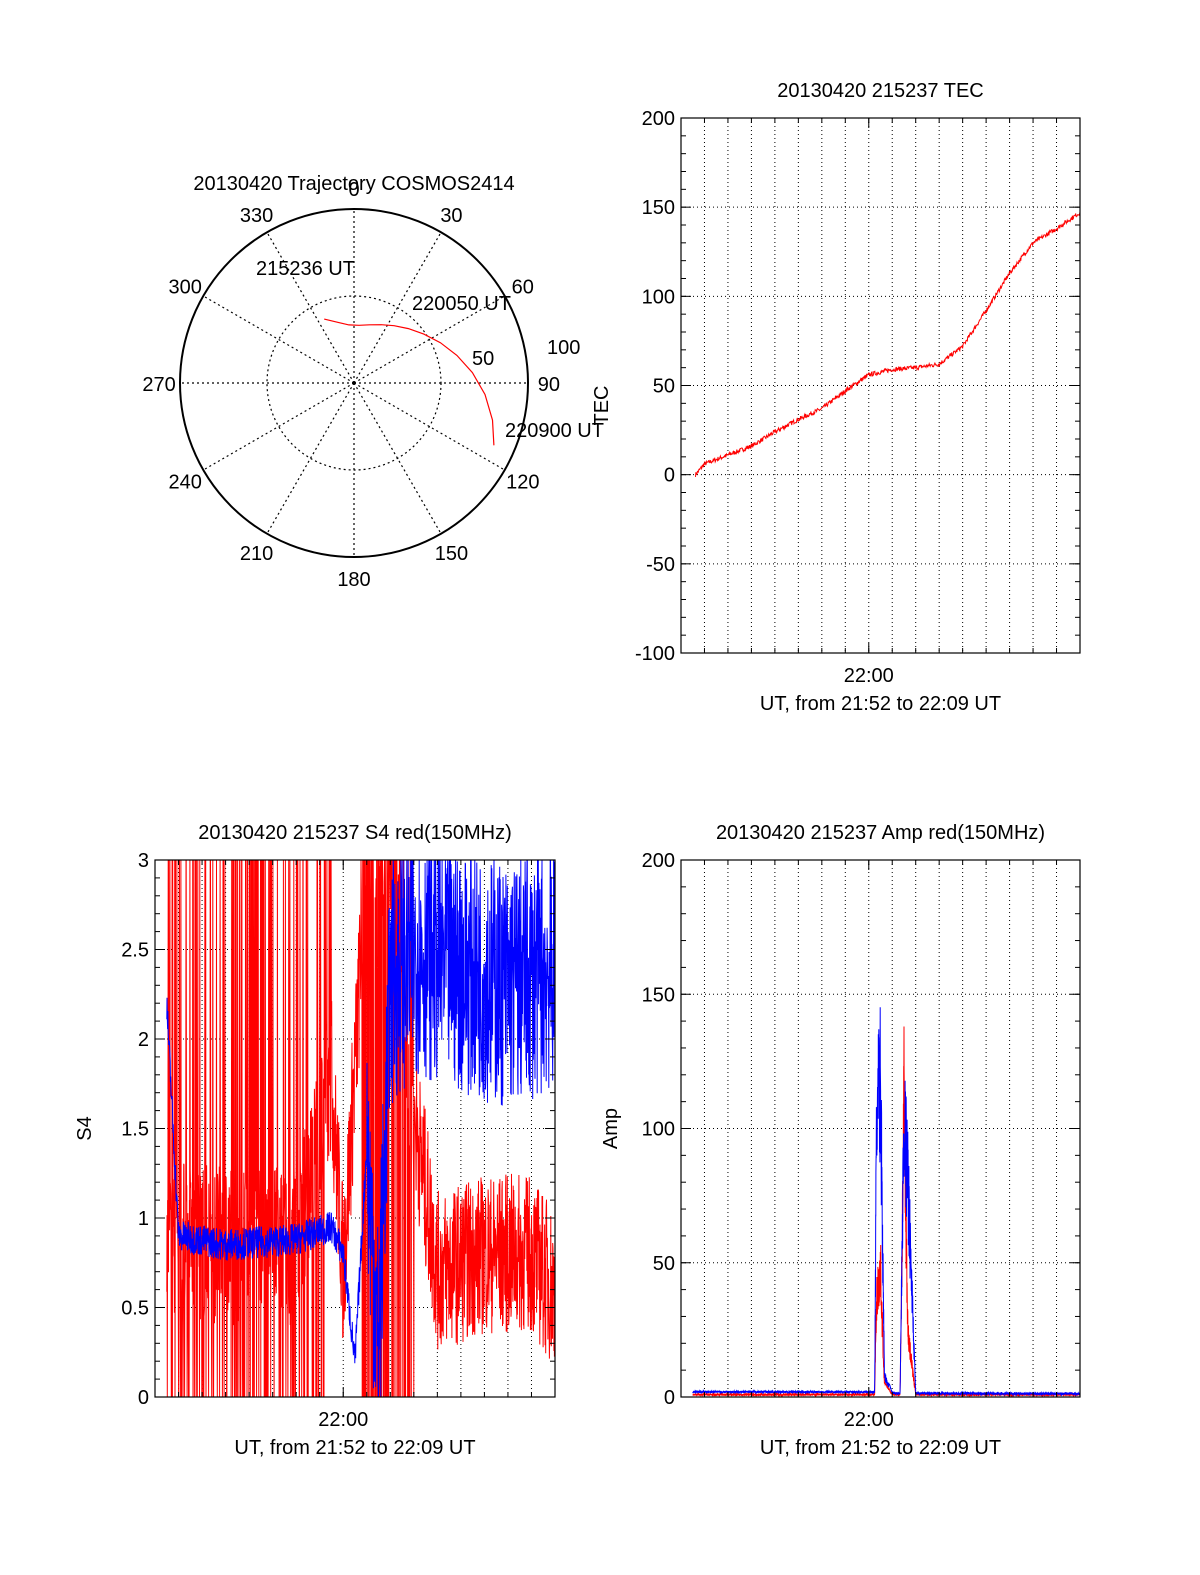 The image size is (1200, 1575). I want to click on y-tick-label: 3, so click(143, 861).